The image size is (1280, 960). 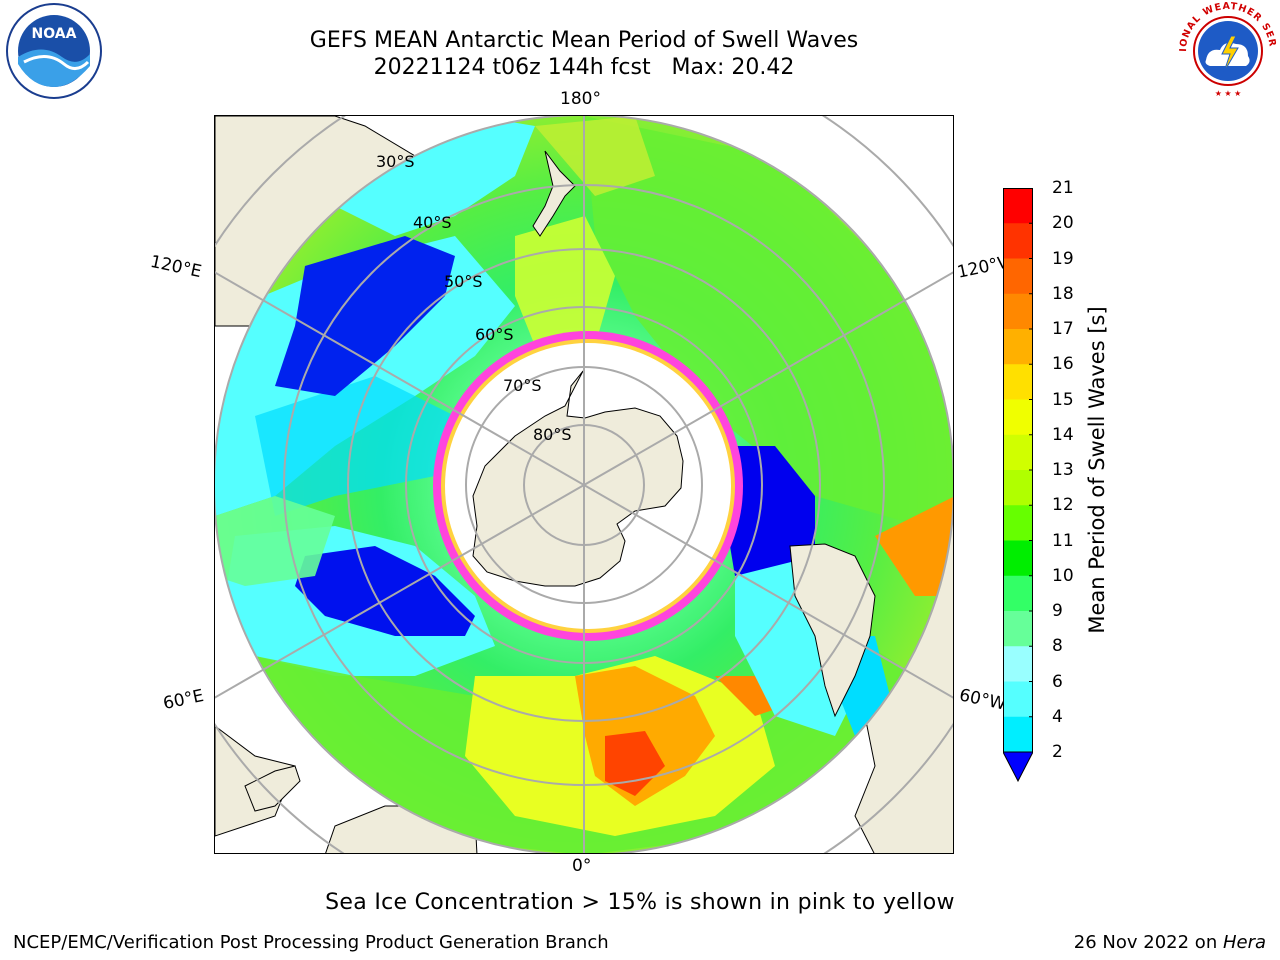 What do you see at coordinates (1057, 752) in the screenshot?
I see `colorbar-tick-label: 2` at bounding box center [1057, 752].